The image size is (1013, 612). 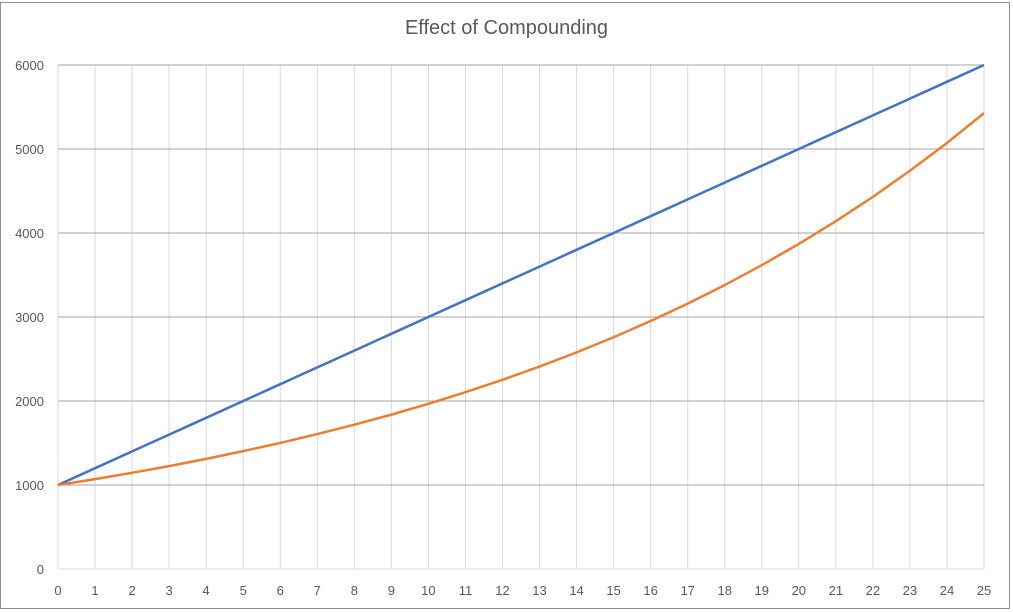 I want to click on x-tick-label: 7, so click(x=317, y=590).